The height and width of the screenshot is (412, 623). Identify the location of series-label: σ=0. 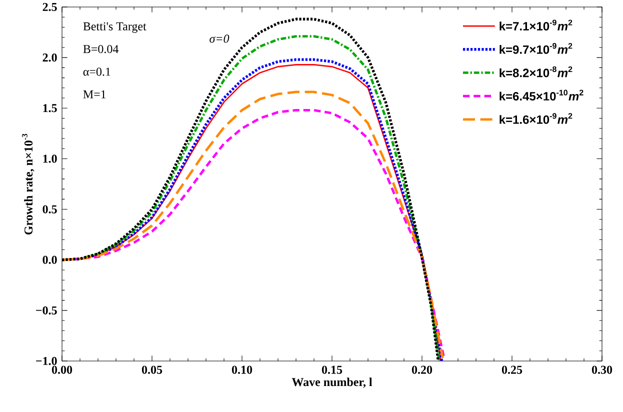
(220, 38).